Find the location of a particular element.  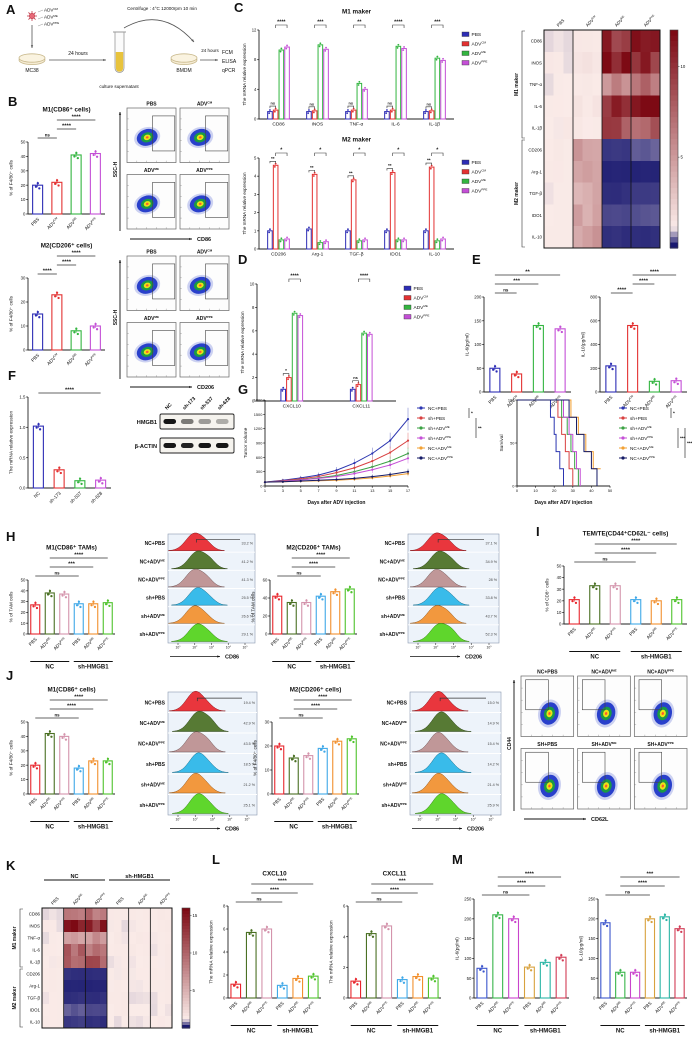

svg-text: TNF-α is located at coordinates (357, 125).